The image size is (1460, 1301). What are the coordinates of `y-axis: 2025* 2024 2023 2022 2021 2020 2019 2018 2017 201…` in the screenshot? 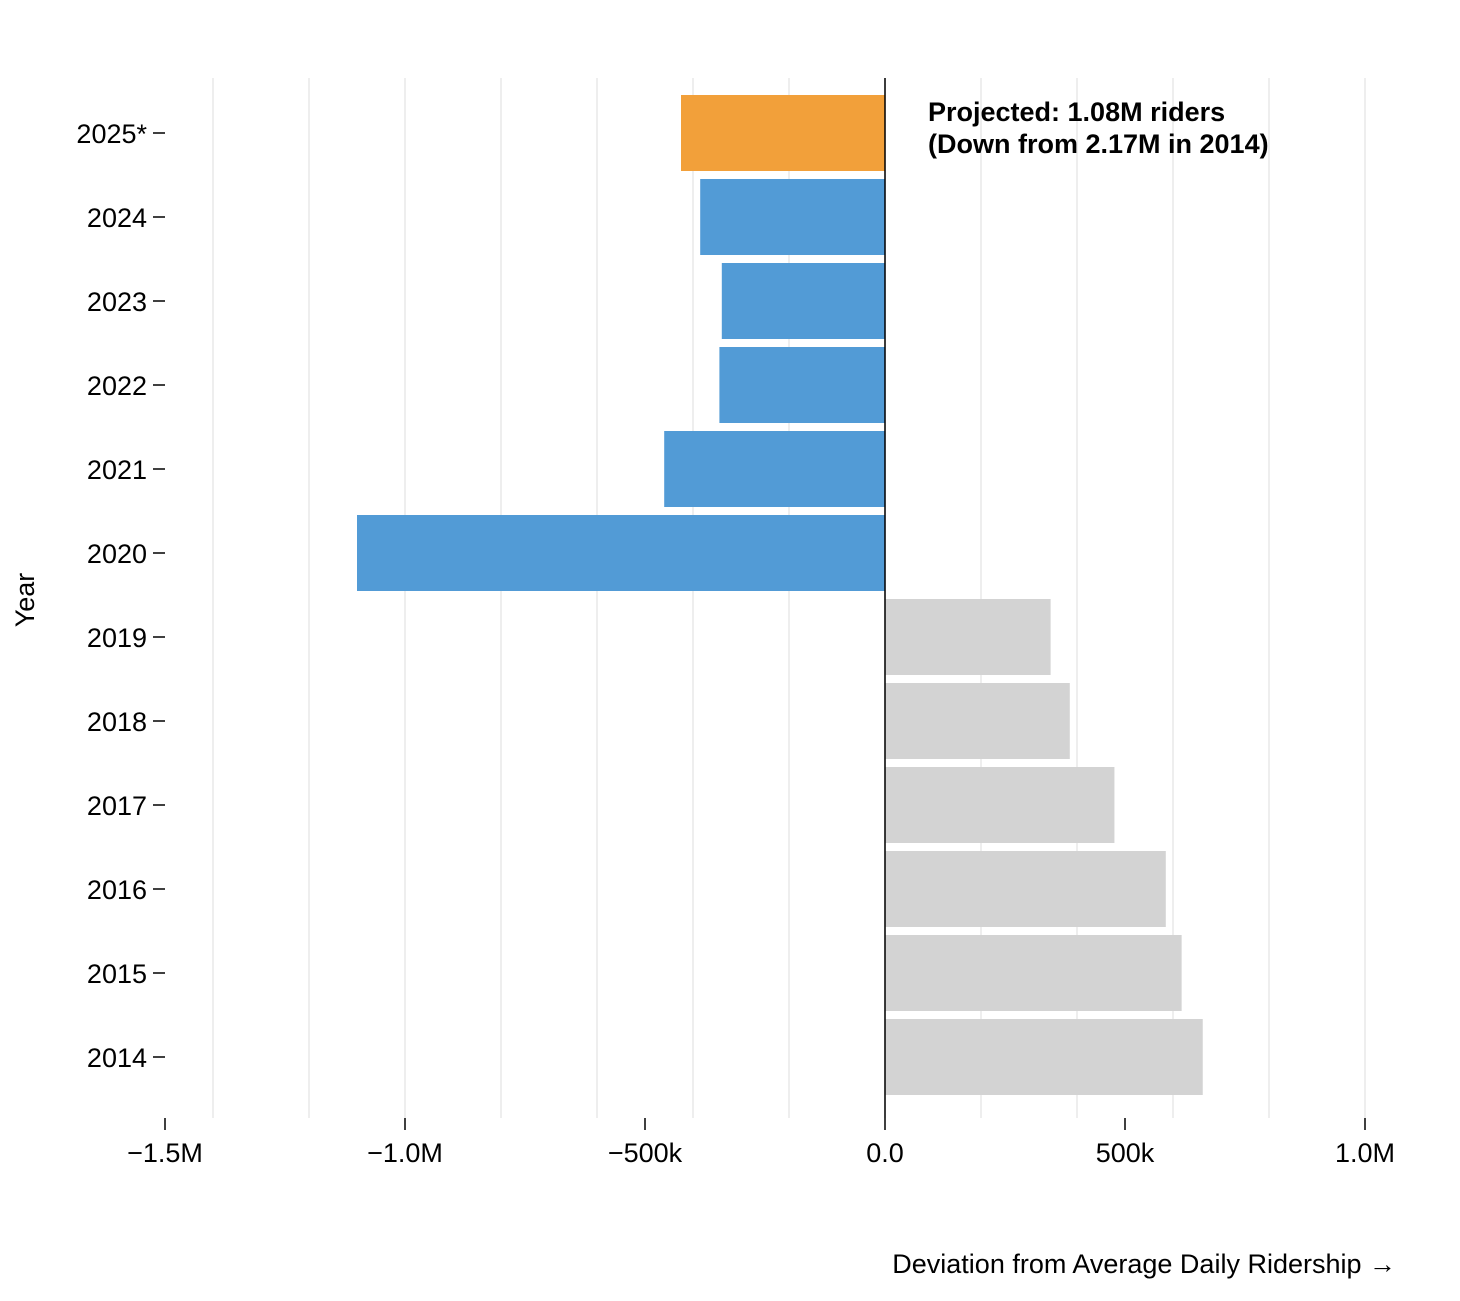 It's located at (120, 596).